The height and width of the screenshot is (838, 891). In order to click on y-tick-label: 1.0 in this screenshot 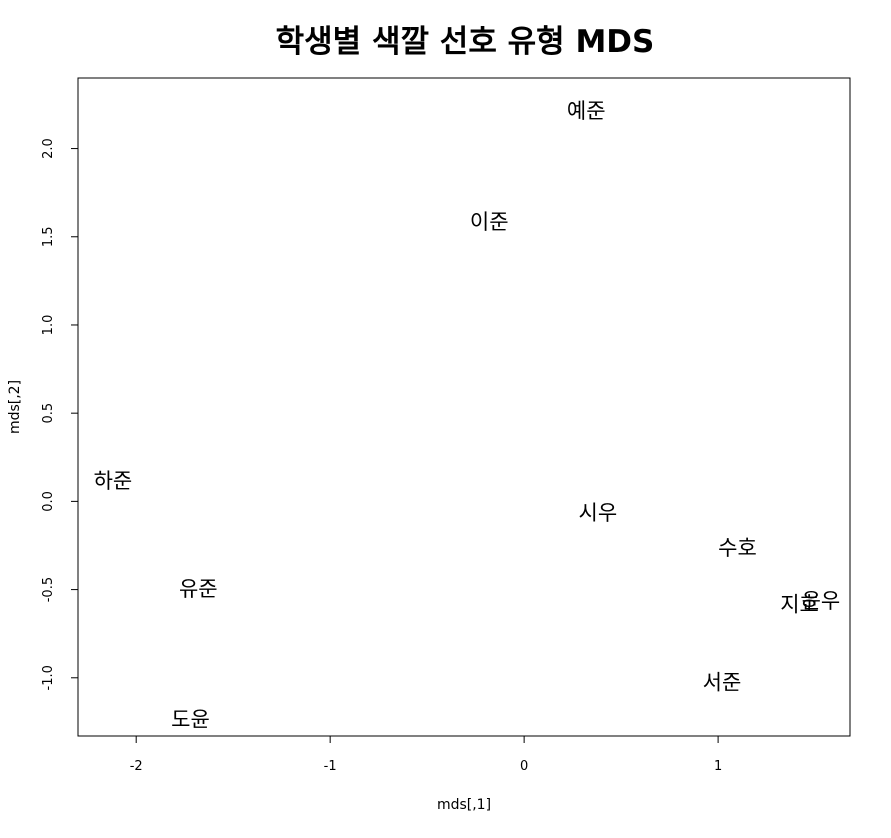, I will do `click(48, 325)`.